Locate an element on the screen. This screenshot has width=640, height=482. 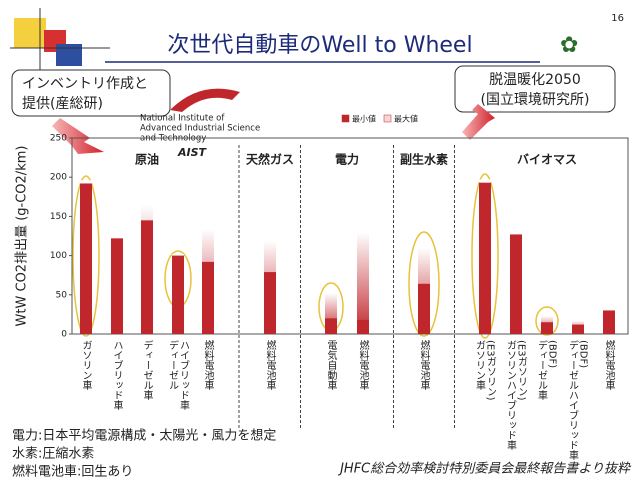
y-tick-label: 250 is located at coordinates (58, 139).